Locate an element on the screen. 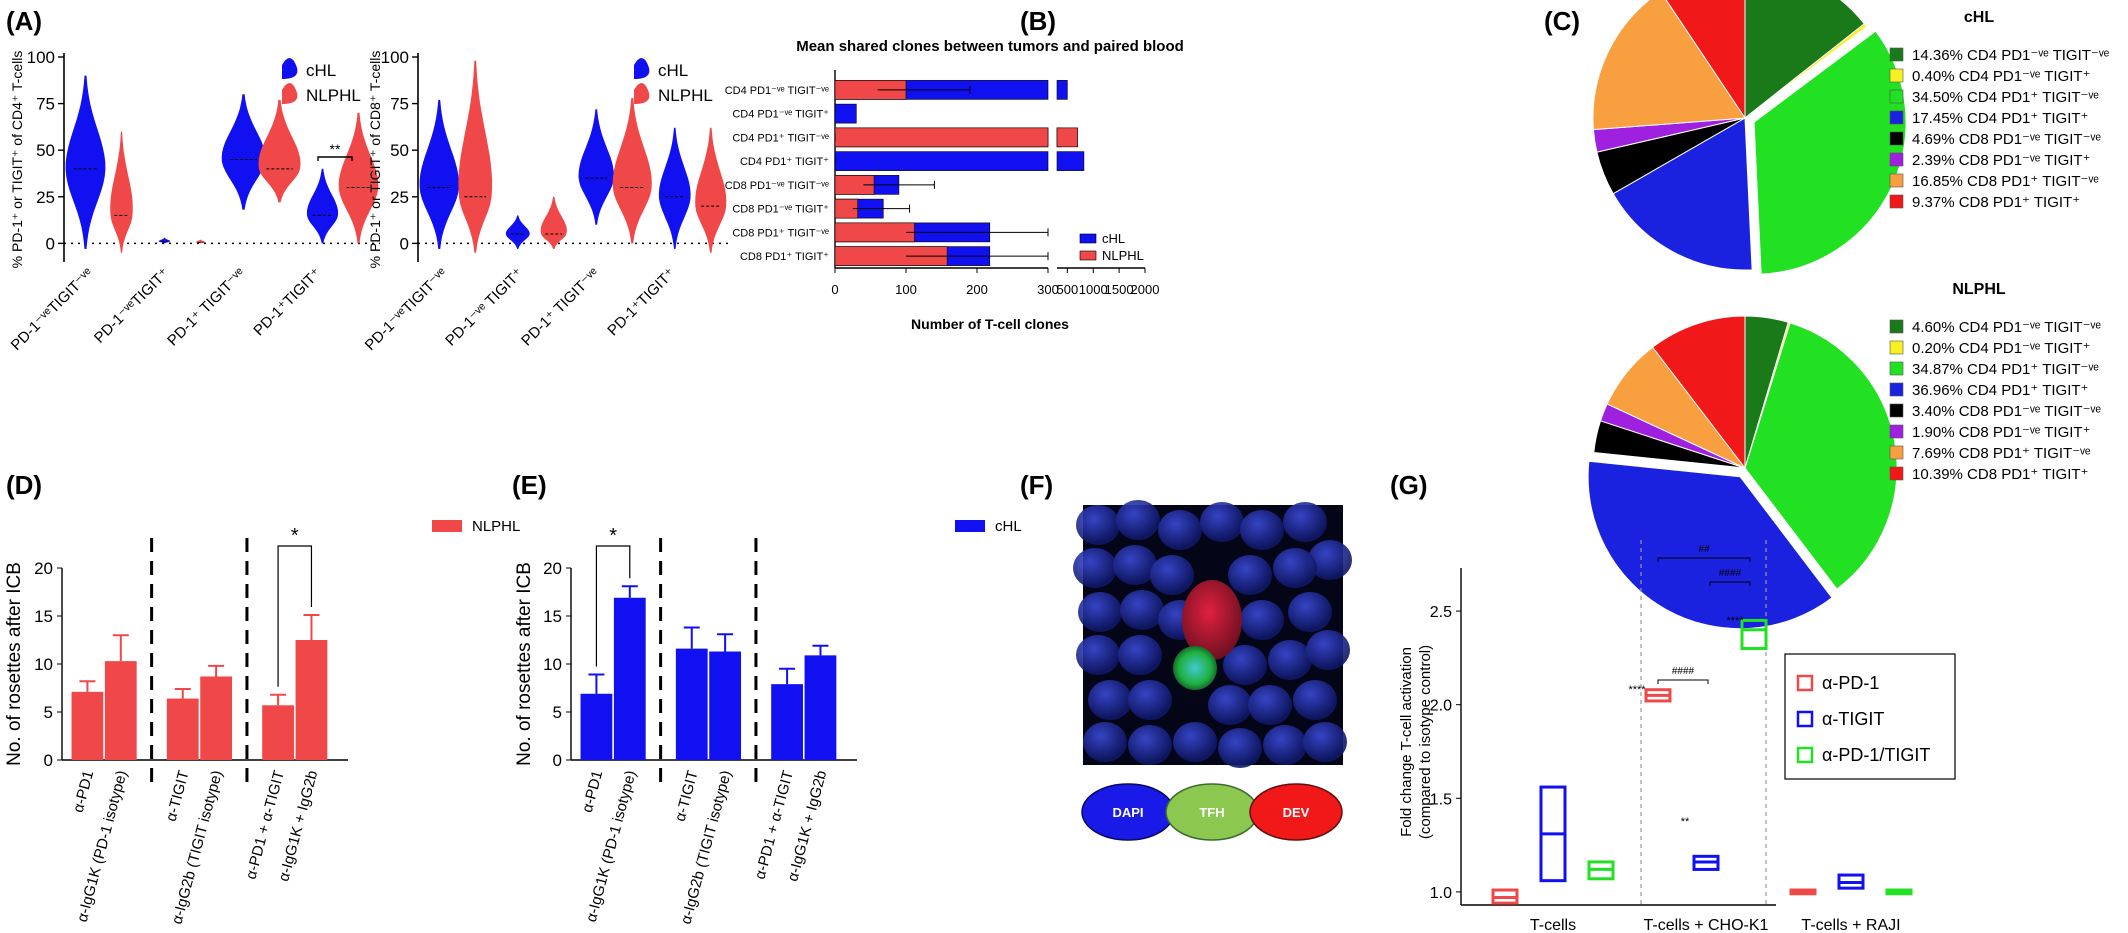 The image size is (2128, 933). x-tick-label: T-cells + CHO-K1 is located at coordinates (1706, 925).